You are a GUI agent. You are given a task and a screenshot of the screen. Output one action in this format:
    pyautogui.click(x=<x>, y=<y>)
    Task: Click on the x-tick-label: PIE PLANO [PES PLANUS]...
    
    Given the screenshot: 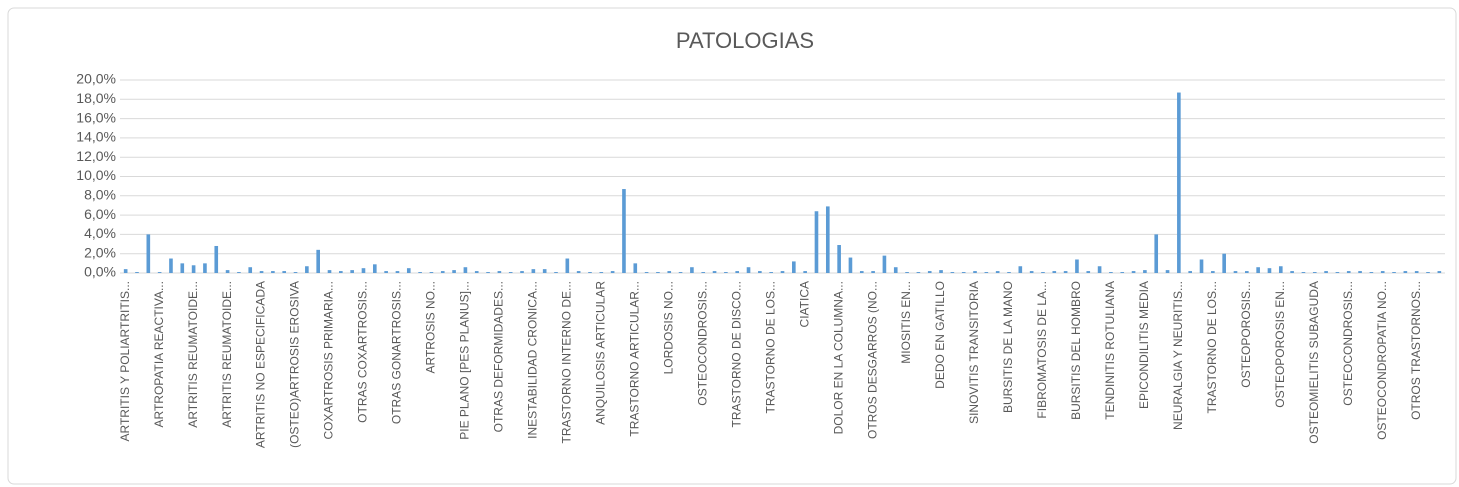 What is the action you would take?
    pyautogui.click(x=465, y=360)
    